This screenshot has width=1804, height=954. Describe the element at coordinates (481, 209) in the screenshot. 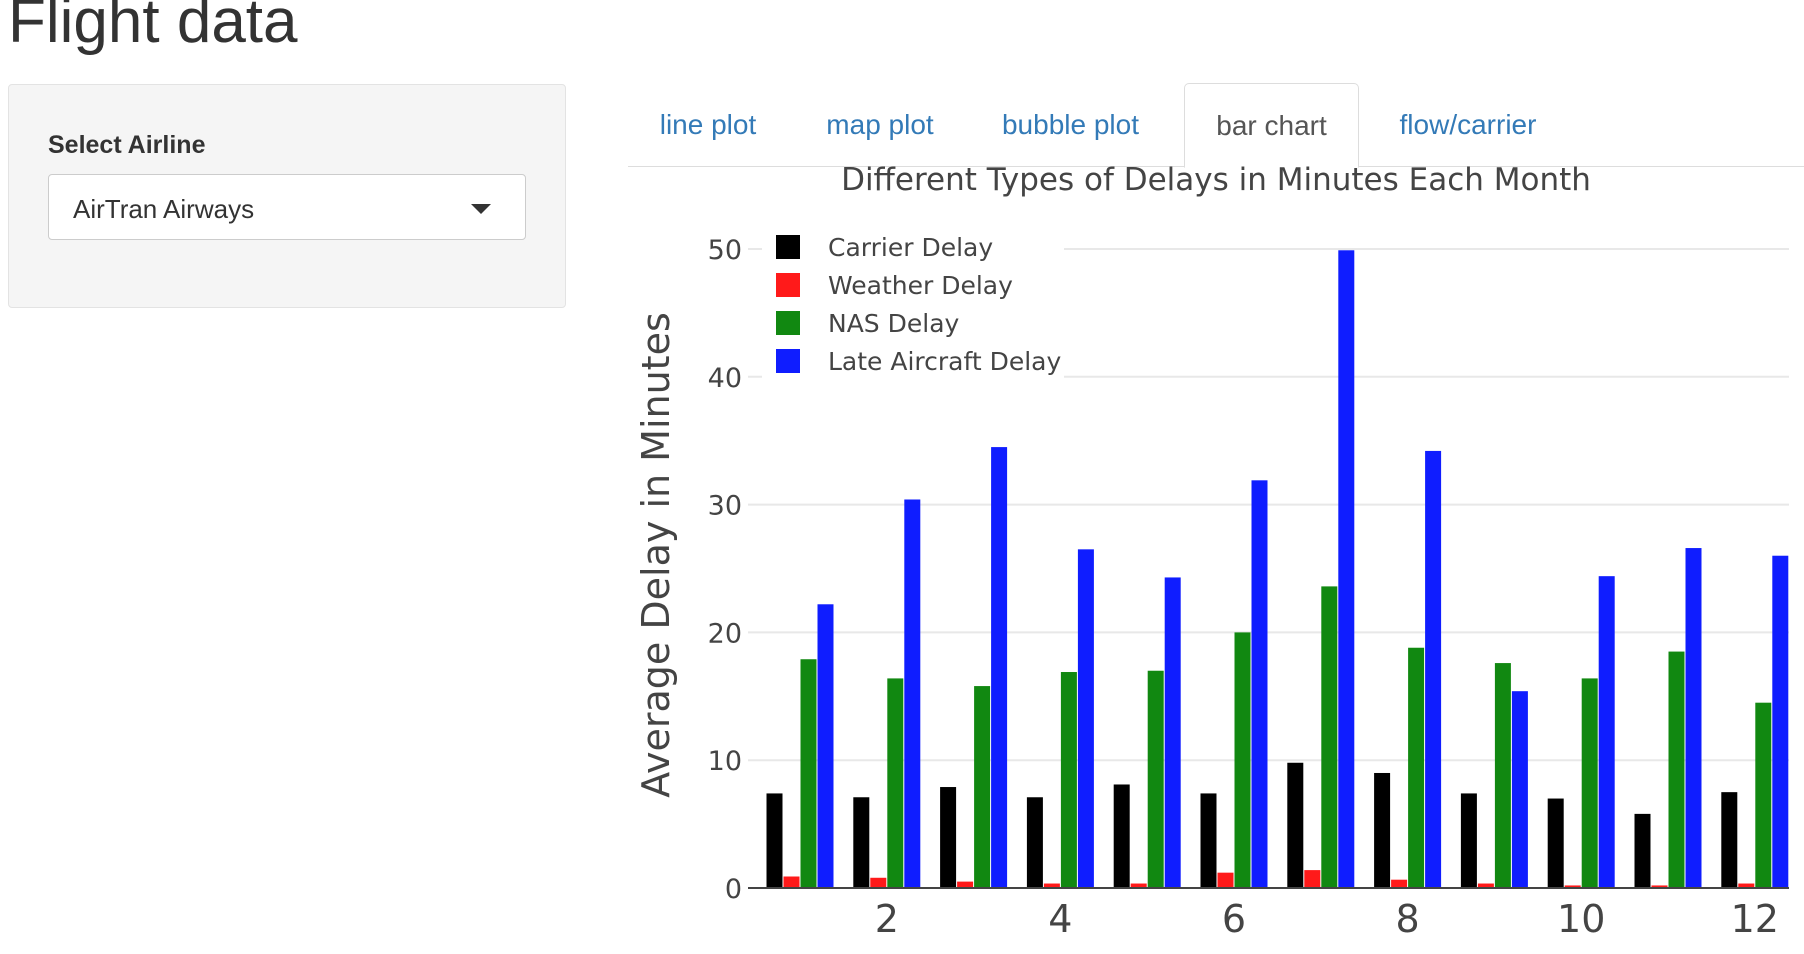

I see `chevron-down-icon` at that location.